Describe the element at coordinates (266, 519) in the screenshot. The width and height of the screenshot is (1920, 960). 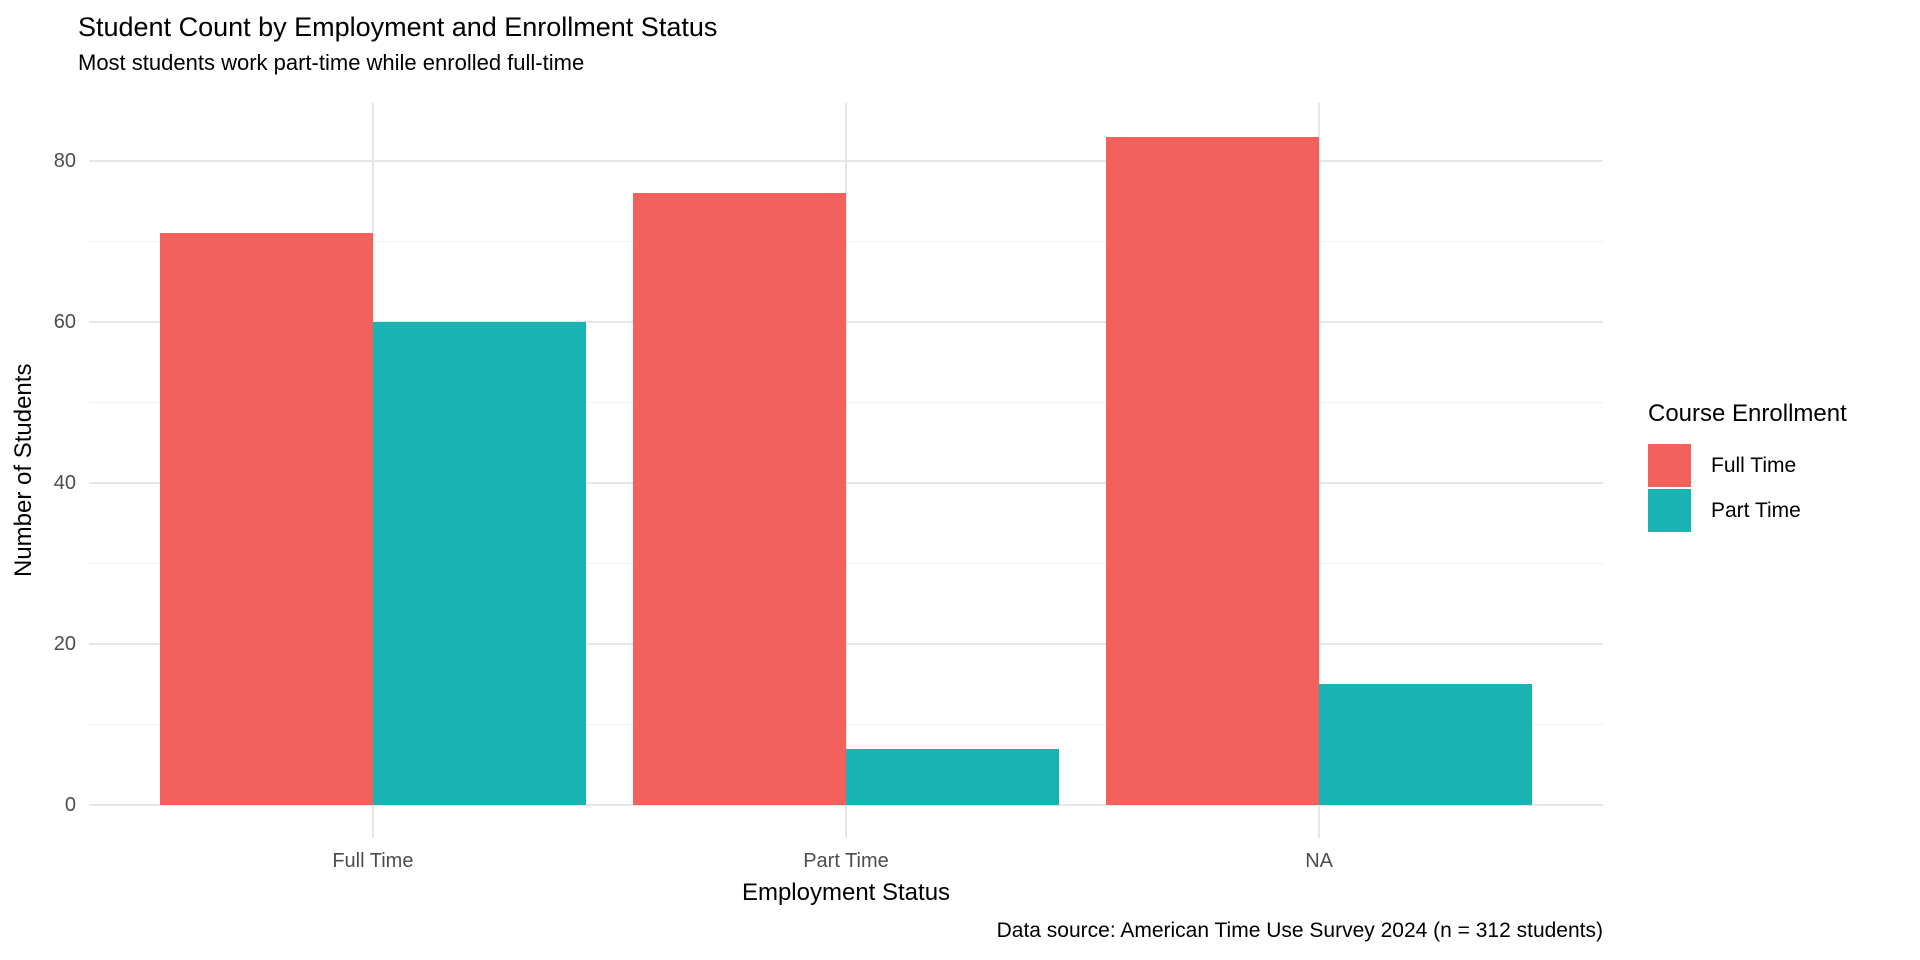
I see `bar-full-time-full-time` at that location.